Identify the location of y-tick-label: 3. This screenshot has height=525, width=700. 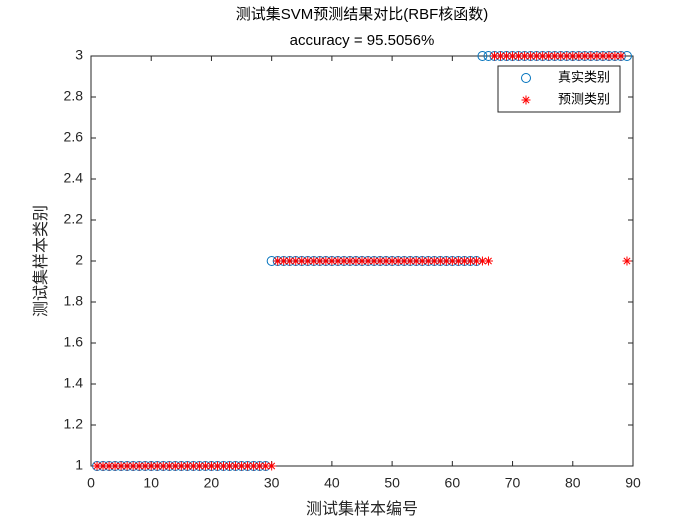
(79, 55).